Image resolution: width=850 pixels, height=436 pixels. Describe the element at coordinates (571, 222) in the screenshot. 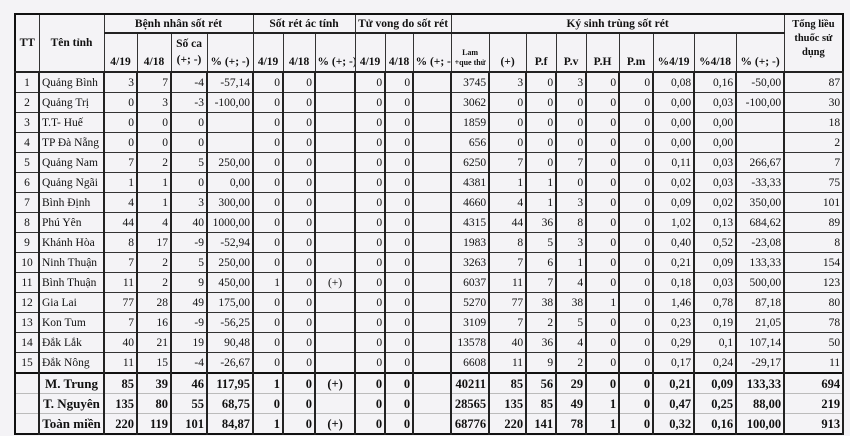

I see `cell: 8` at that location.